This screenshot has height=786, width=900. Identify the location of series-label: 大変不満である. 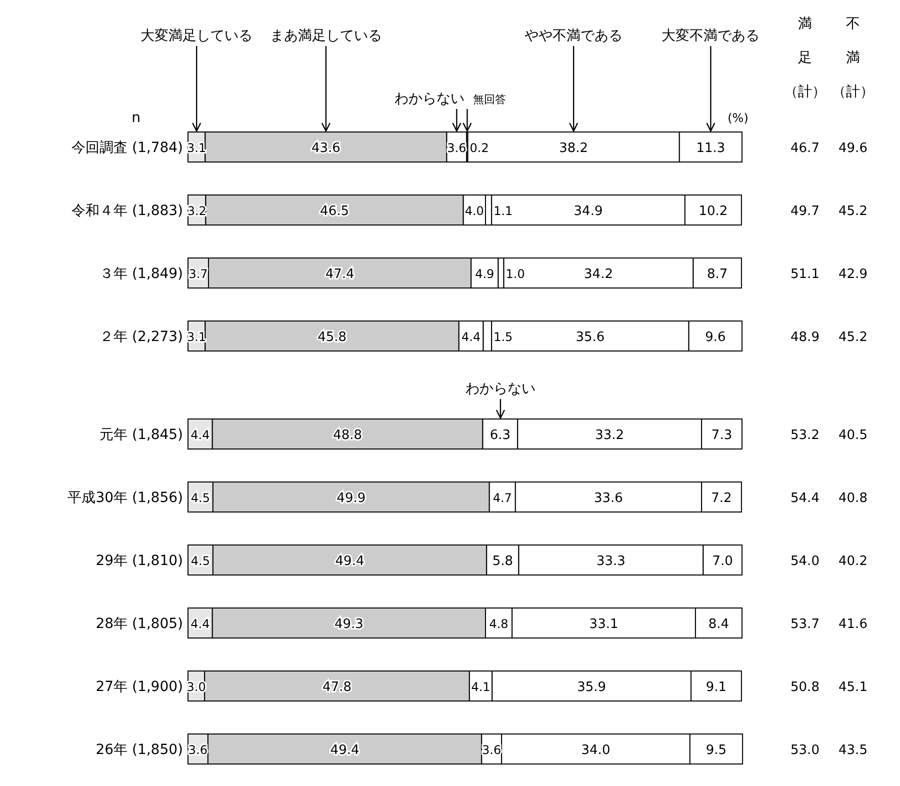
(711, 36).